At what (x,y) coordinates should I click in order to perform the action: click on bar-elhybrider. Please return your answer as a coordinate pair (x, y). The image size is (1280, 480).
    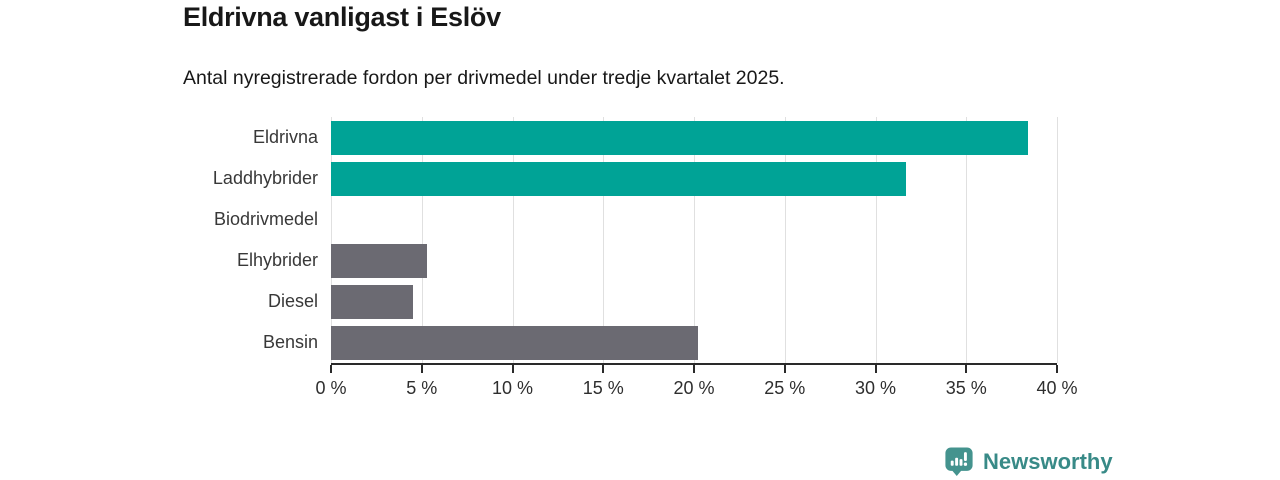
    Looking at the image, I should click on (379, 260).